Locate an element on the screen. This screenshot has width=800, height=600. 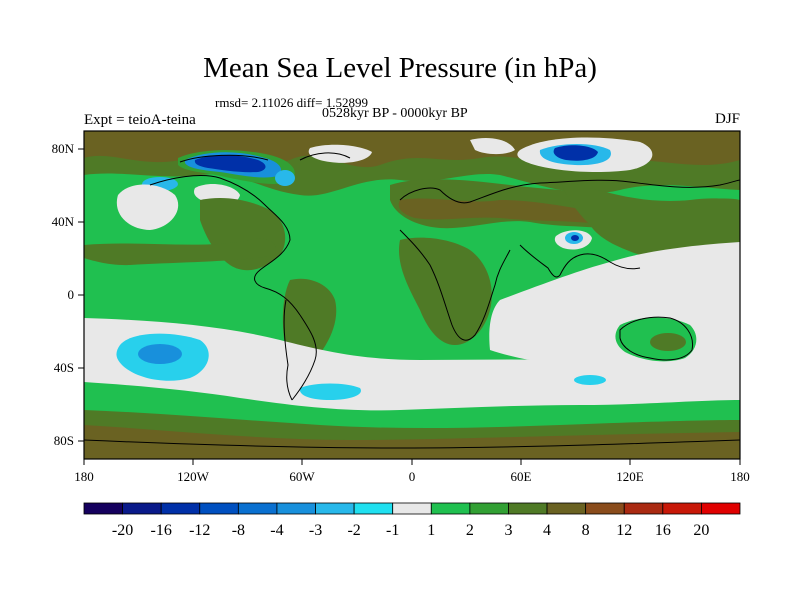
season-label: DJF is located at coordinates (727, 119).